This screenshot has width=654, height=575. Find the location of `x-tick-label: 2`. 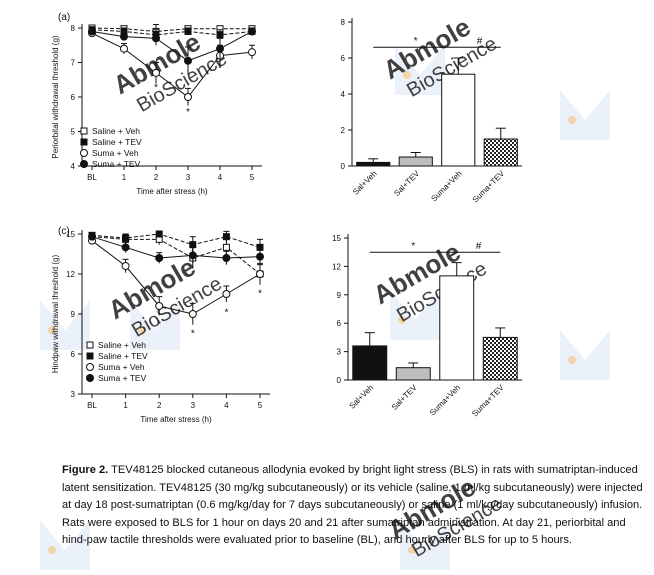

x-tick-label: 2 is located at coordinates (156, 177).